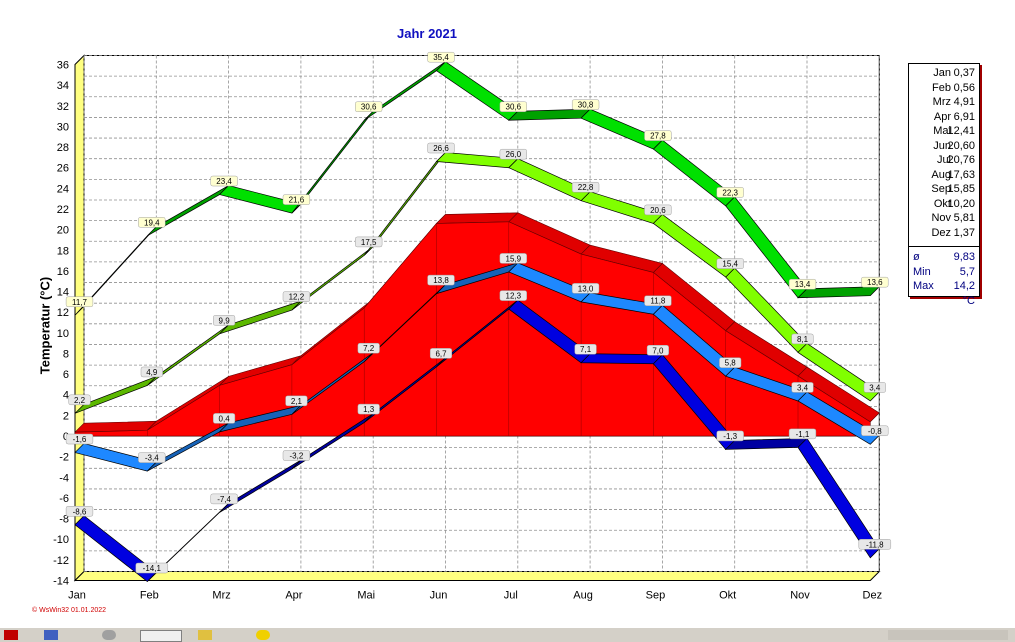 This screenshot has width=1015, height=642. Describe the element at coordinates (63, 313) in the screenshot. I see `y-tick-label: 12` at that location.